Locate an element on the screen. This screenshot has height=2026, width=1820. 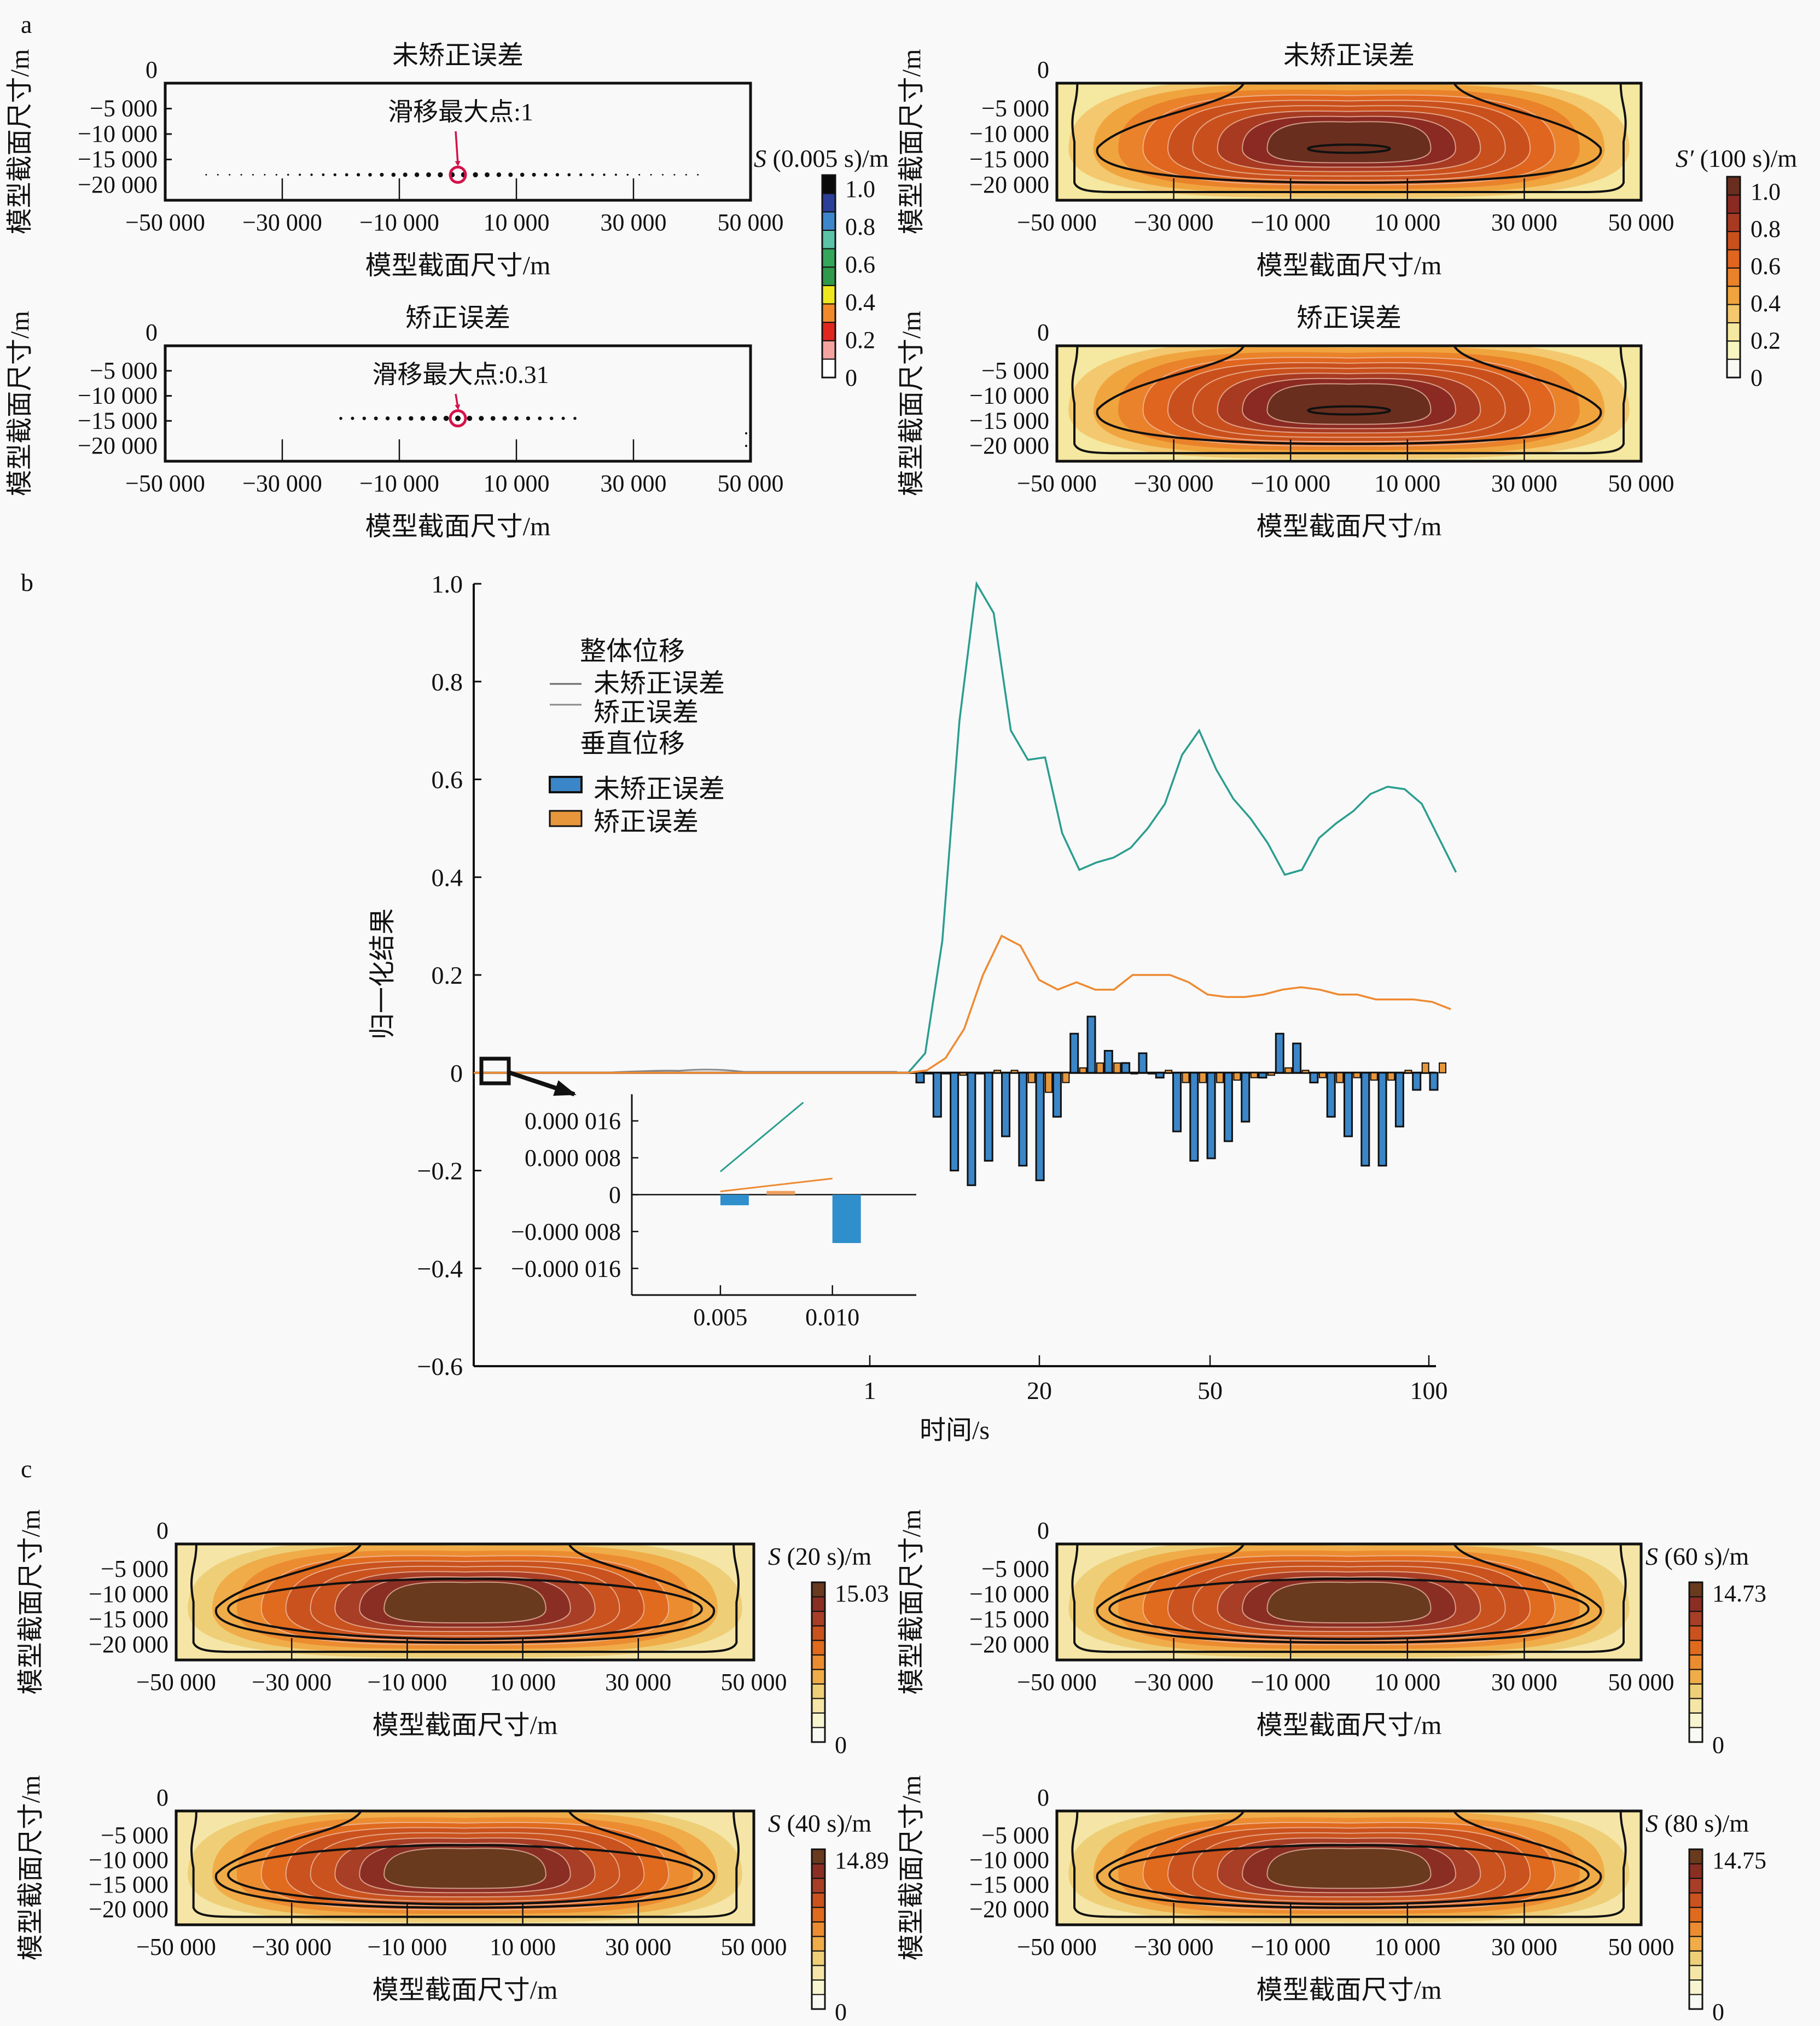
contour-fill is located at coordinates (465, 1602).